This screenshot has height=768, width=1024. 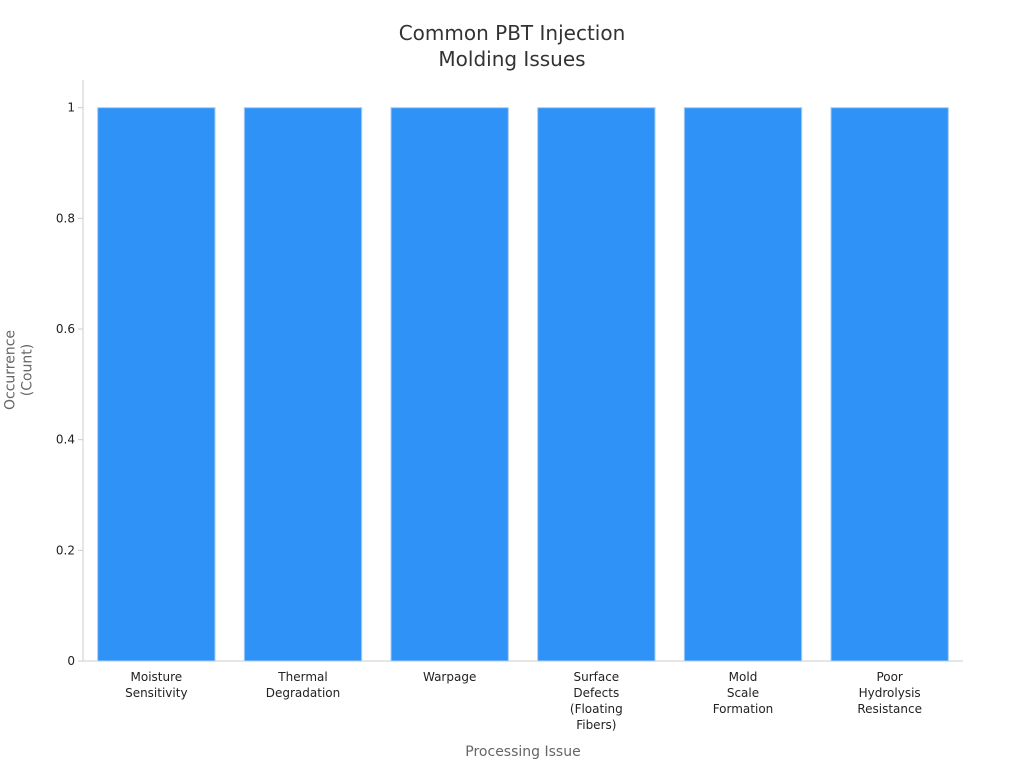 I want to click on x-tick-label: Warpage, so click(x=449, y=677).